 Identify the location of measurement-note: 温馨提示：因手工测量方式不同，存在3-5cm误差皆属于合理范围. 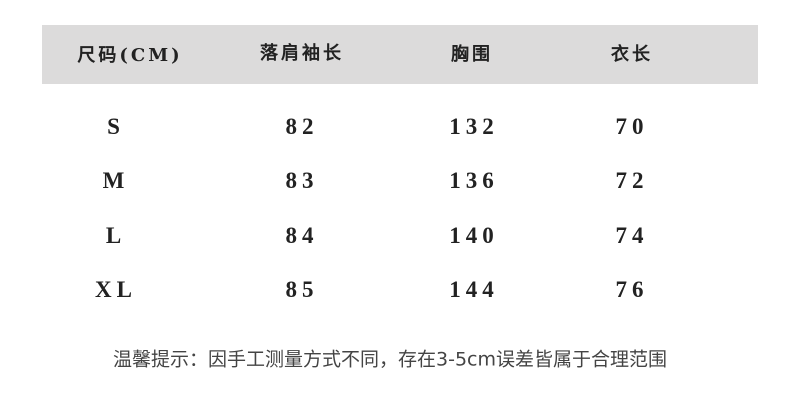
(390, 359).